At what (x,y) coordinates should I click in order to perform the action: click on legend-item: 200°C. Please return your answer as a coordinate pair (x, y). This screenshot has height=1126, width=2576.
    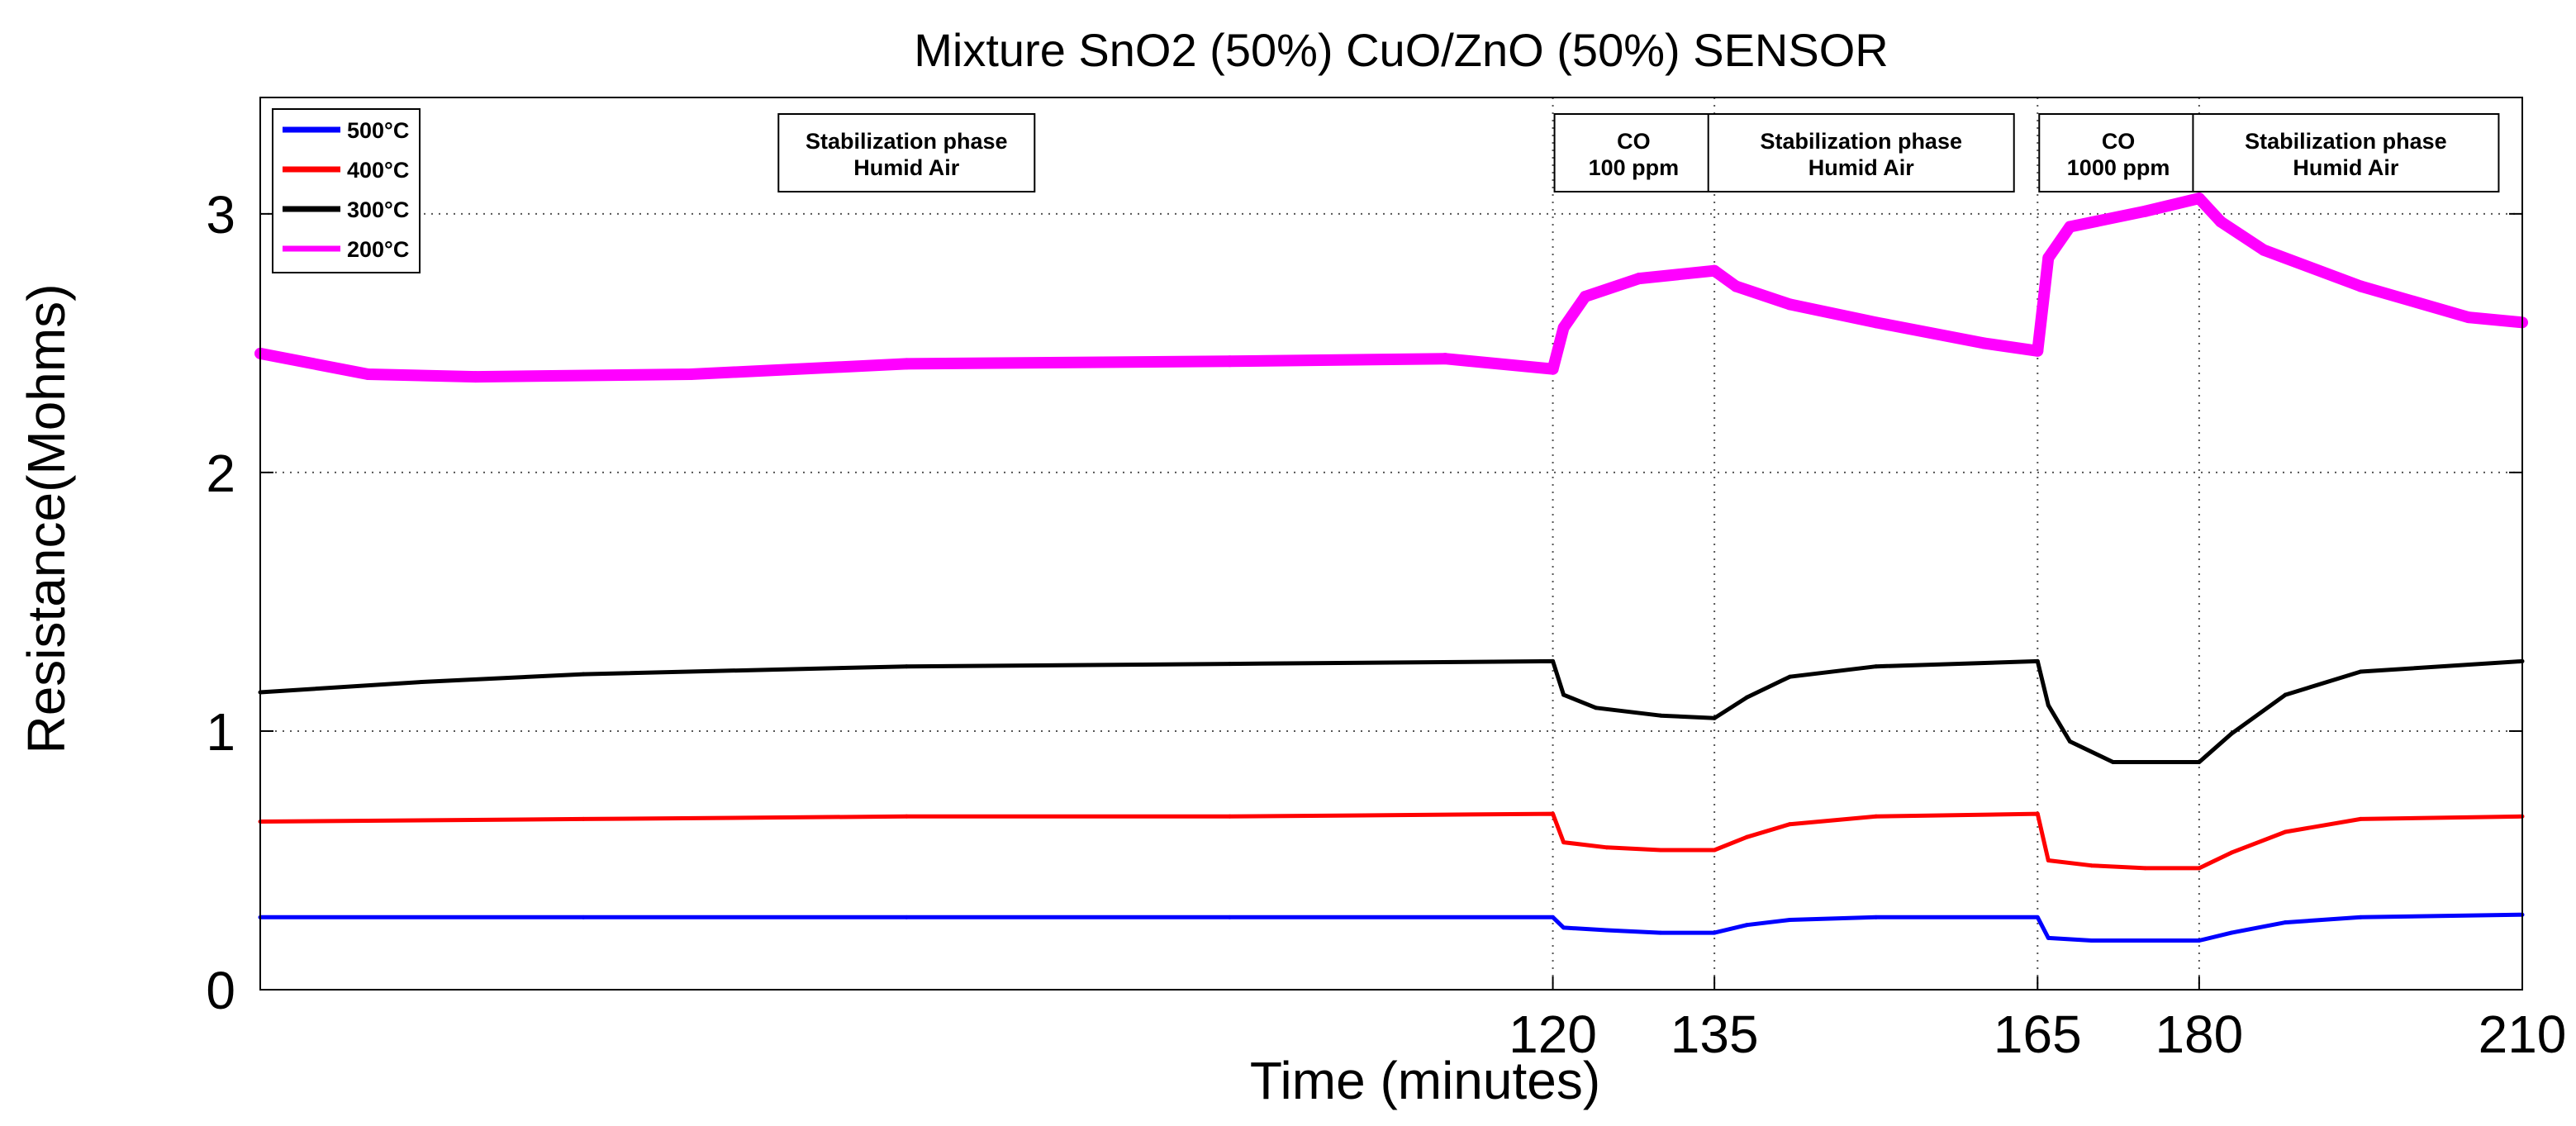
    Looking at the image, I should click on (346, 249).